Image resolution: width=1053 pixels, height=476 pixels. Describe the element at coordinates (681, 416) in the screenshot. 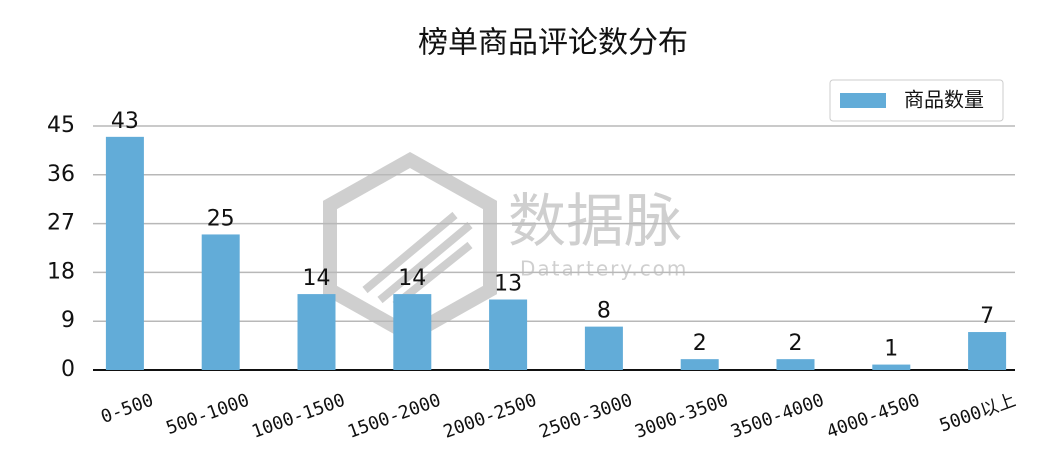

I see `x-tick-label: 3000-3500` at that location.